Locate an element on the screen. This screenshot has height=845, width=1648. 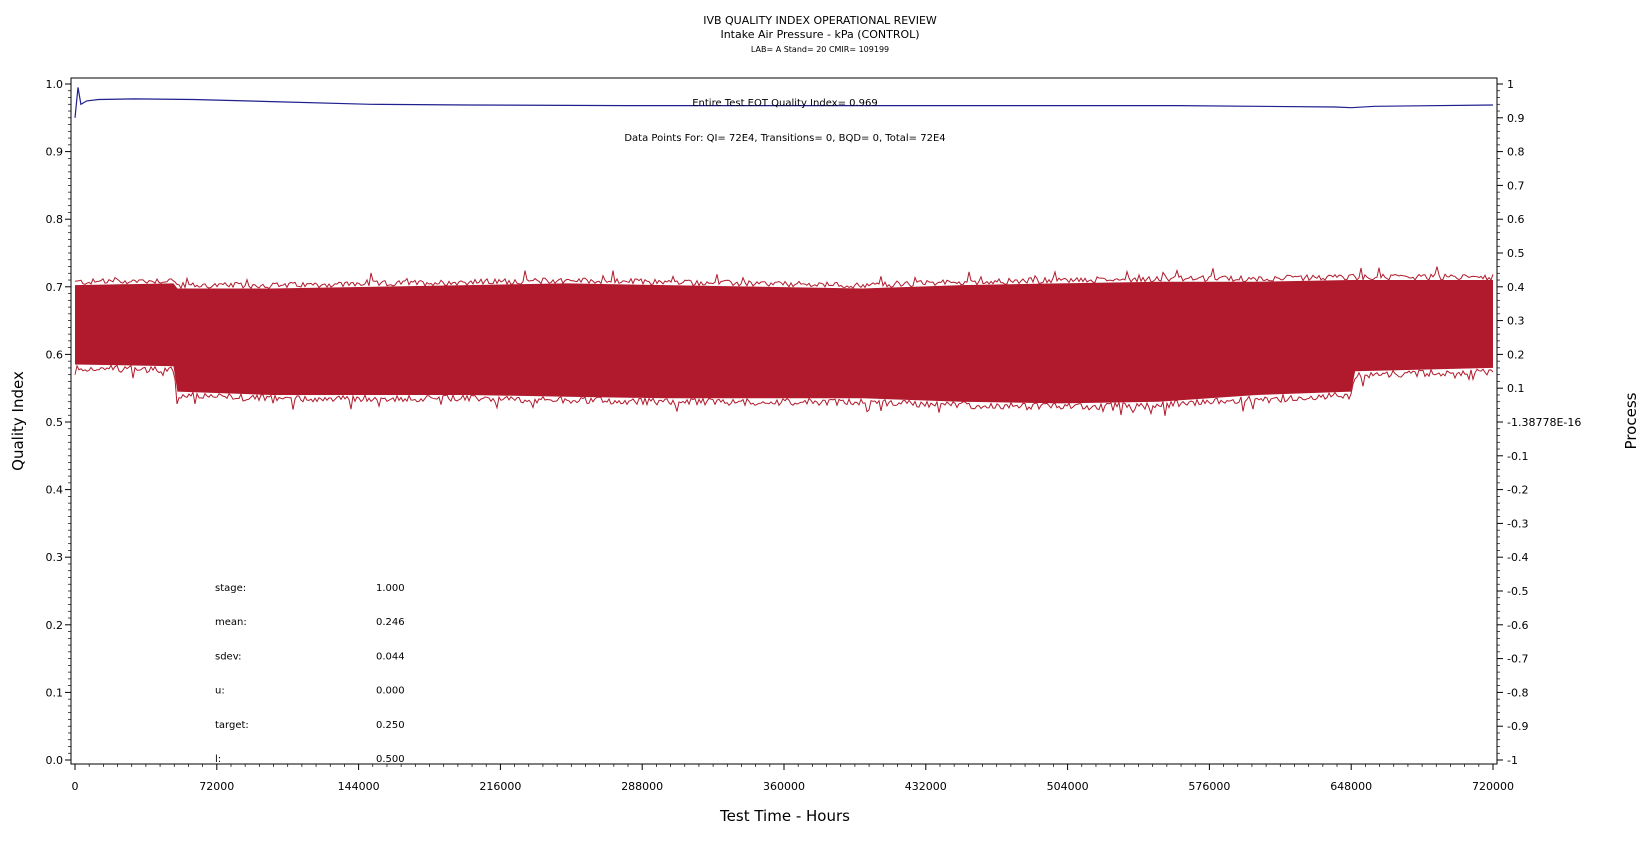
y-tick-label: 0.9 is located at coordinates (55, 152).